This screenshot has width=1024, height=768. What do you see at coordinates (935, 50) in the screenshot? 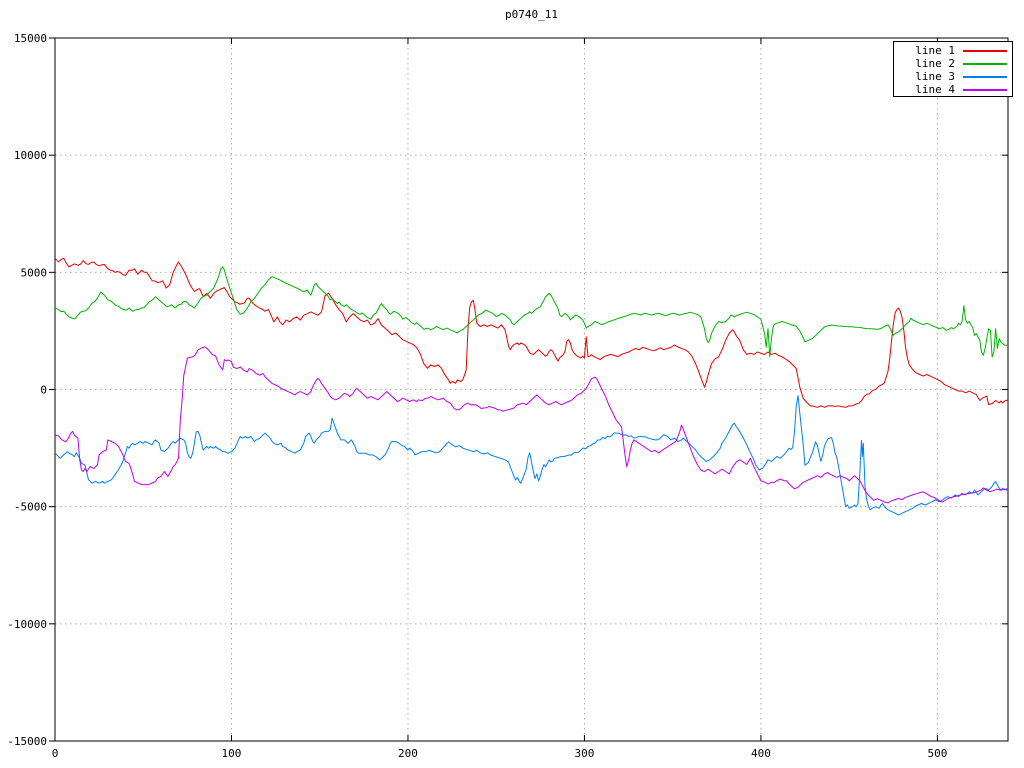
I see `legend-label: line 1` at bounding box center [935, 50].